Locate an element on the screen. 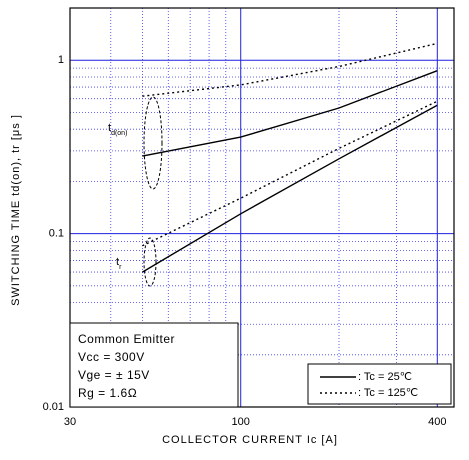  condition-text: Vge = ± 15V is located at coordinates (114, 375).